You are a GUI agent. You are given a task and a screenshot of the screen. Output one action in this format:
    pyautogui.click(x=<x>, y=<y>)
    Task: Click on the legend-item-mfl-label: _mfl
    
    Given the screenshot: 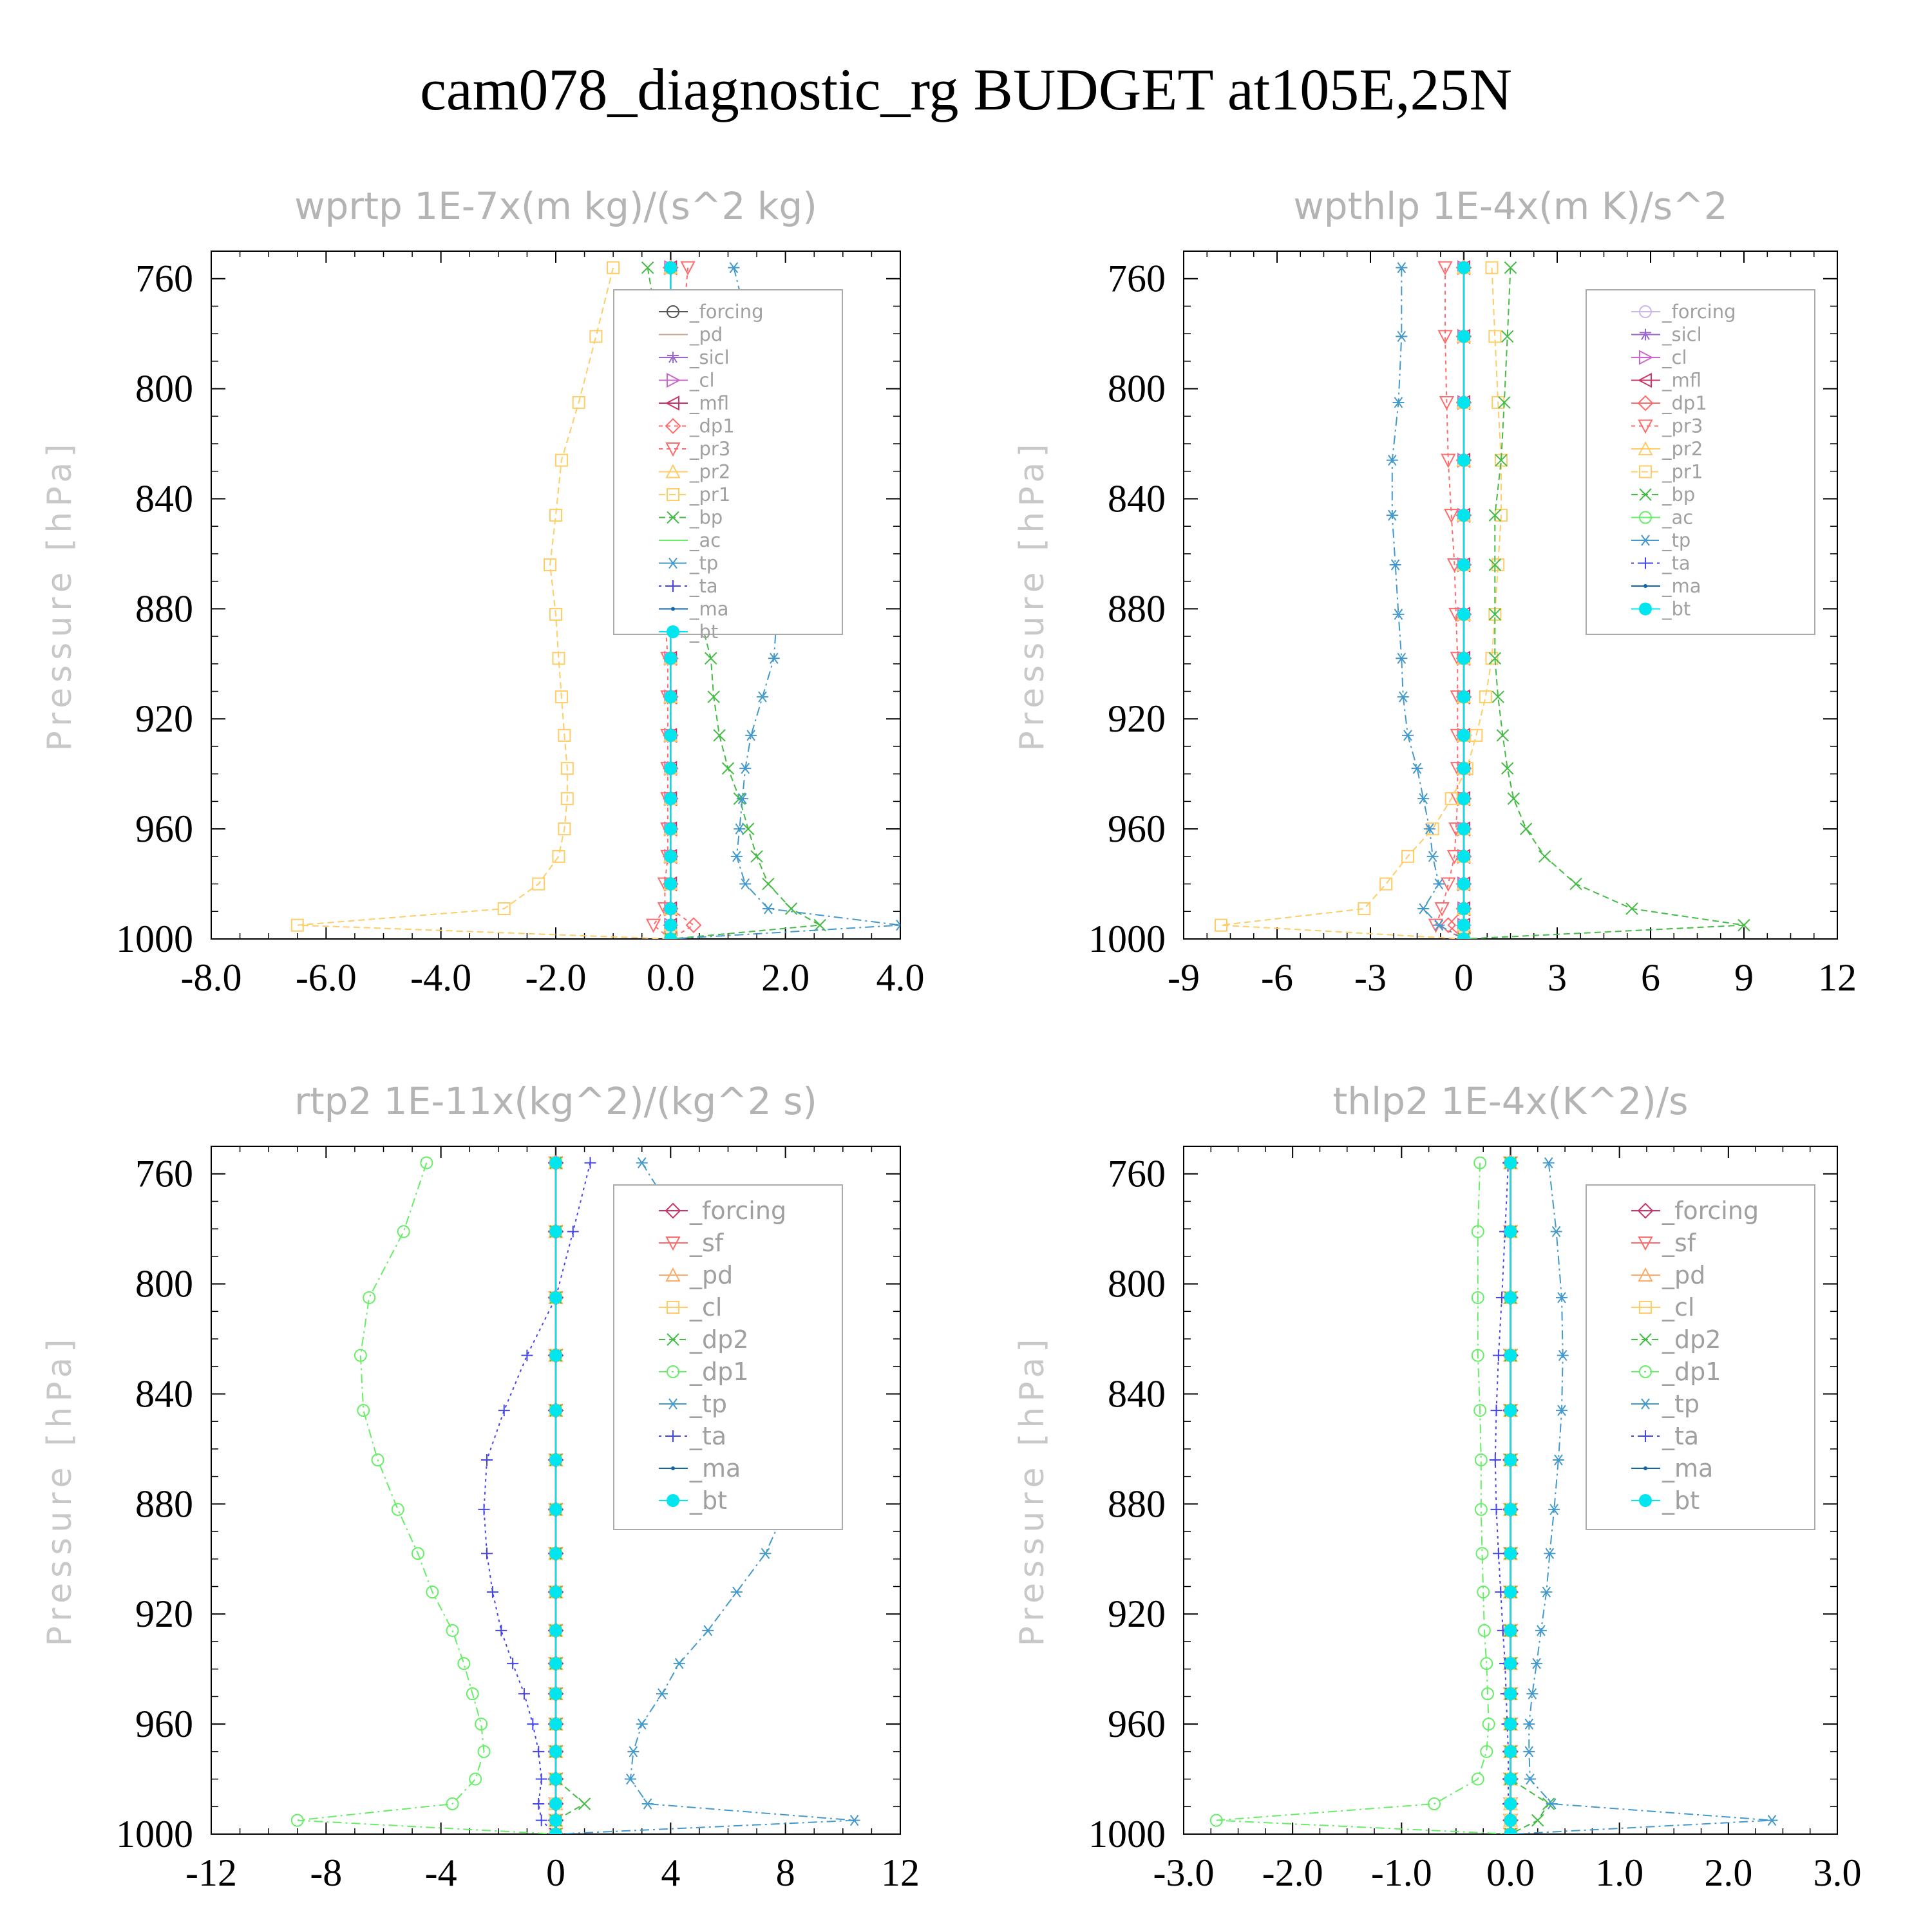 What is the action you would take?
    pyautogui.click(x=1682, y=381)
    